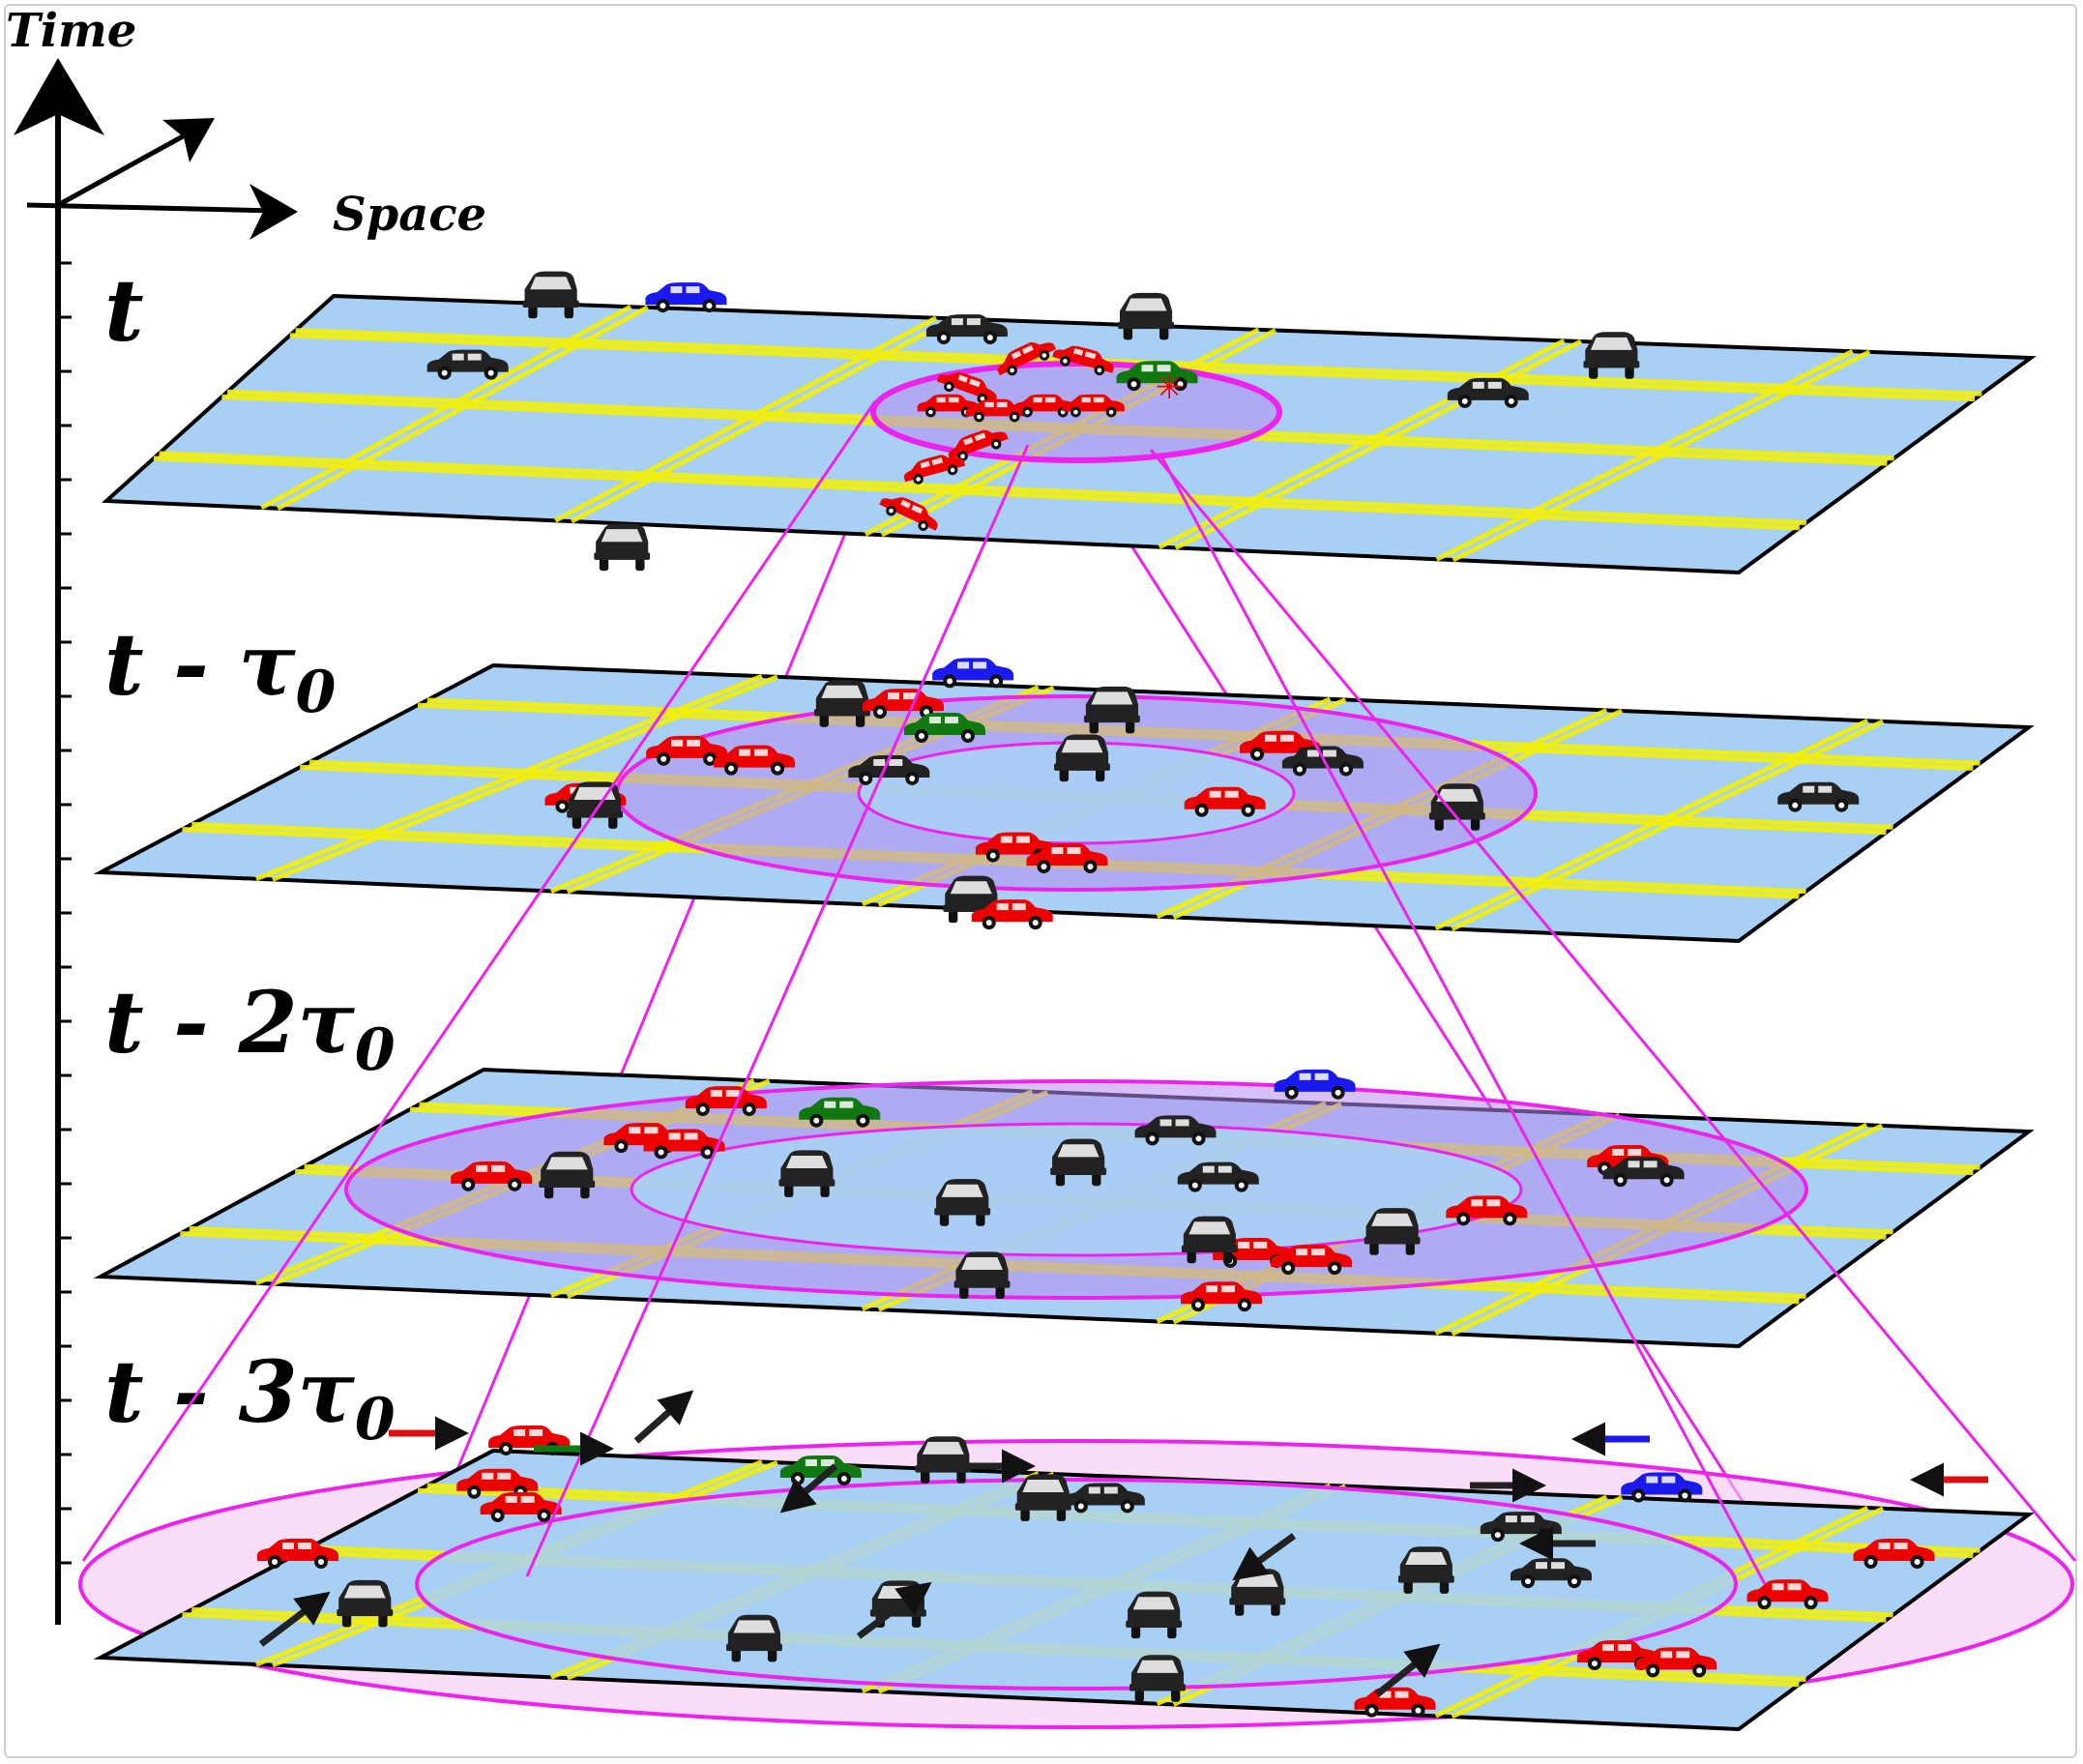 Image resolution: width=2083 pixels, height=1764 pixels. What do you see at coordinates (250, 1028) in the screenshot?
I see `layer-label-t-minus-2tau: t - 2τ0` at bounding box center [250, 1028].